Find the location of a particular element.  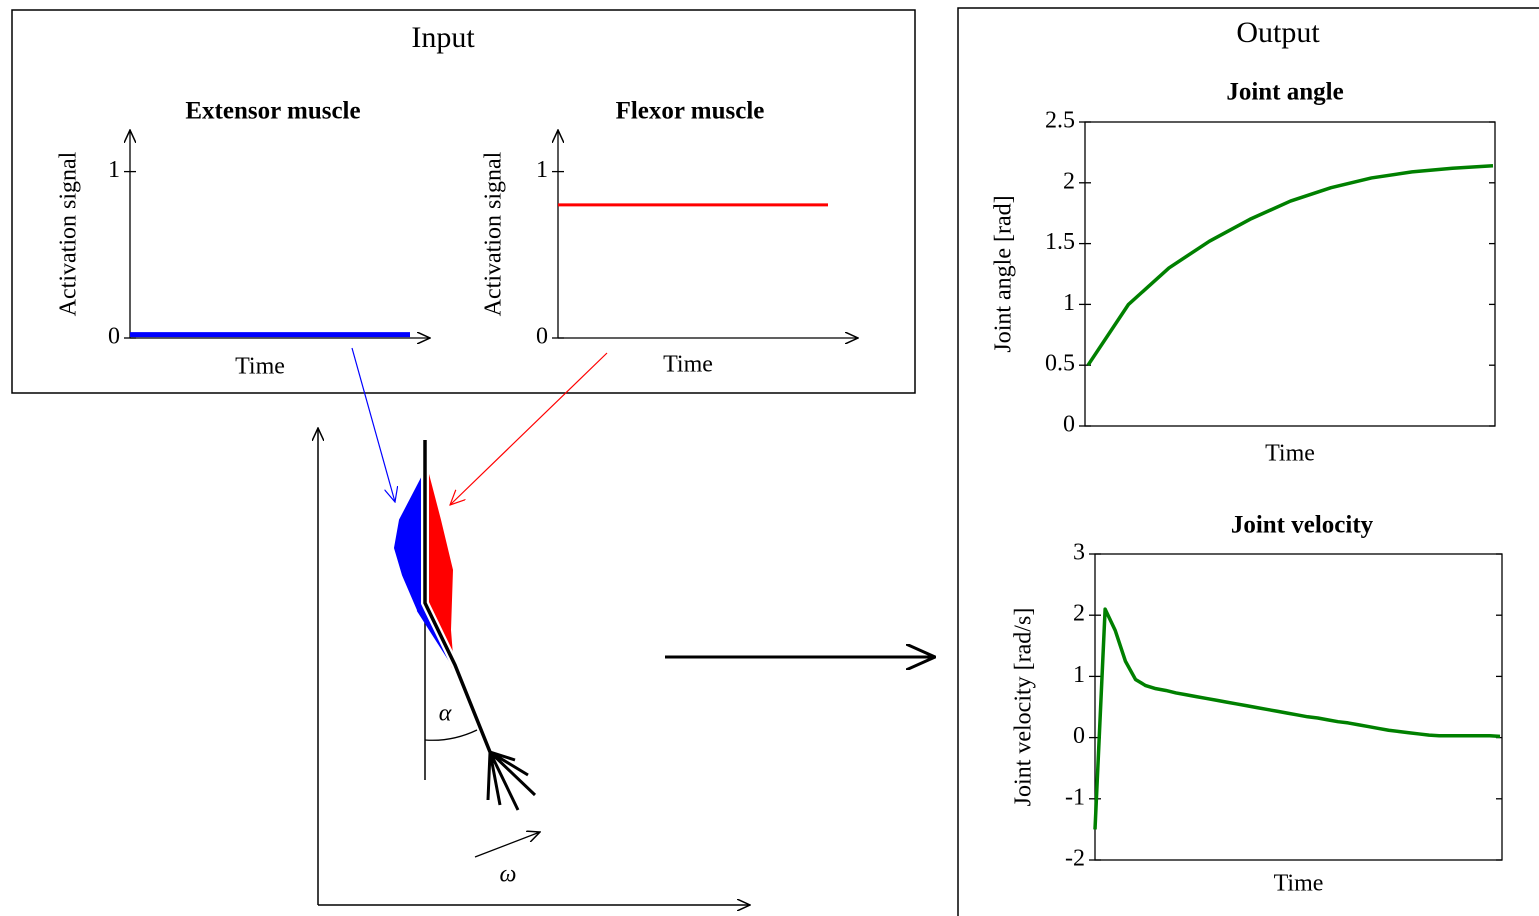

chart-title: Joint angle is located at coordinates (1284, 92).